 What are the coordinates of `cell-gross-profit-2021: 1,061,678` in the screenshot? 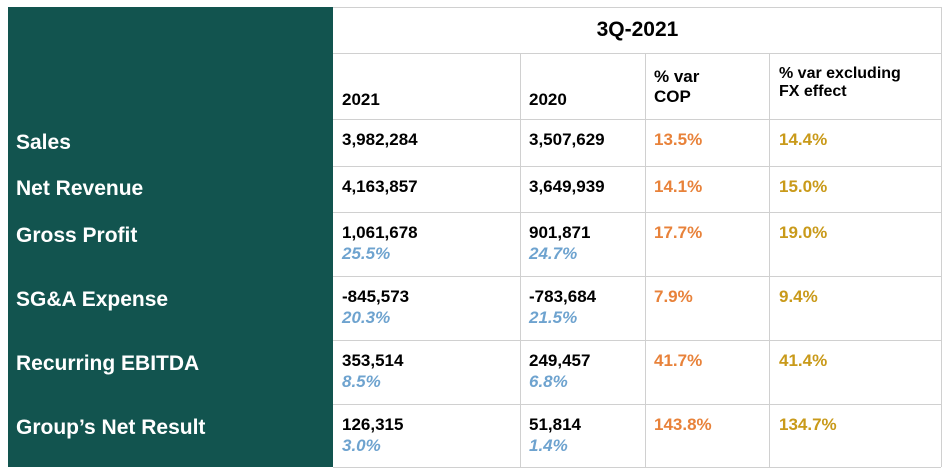 It's located at (380, 232).